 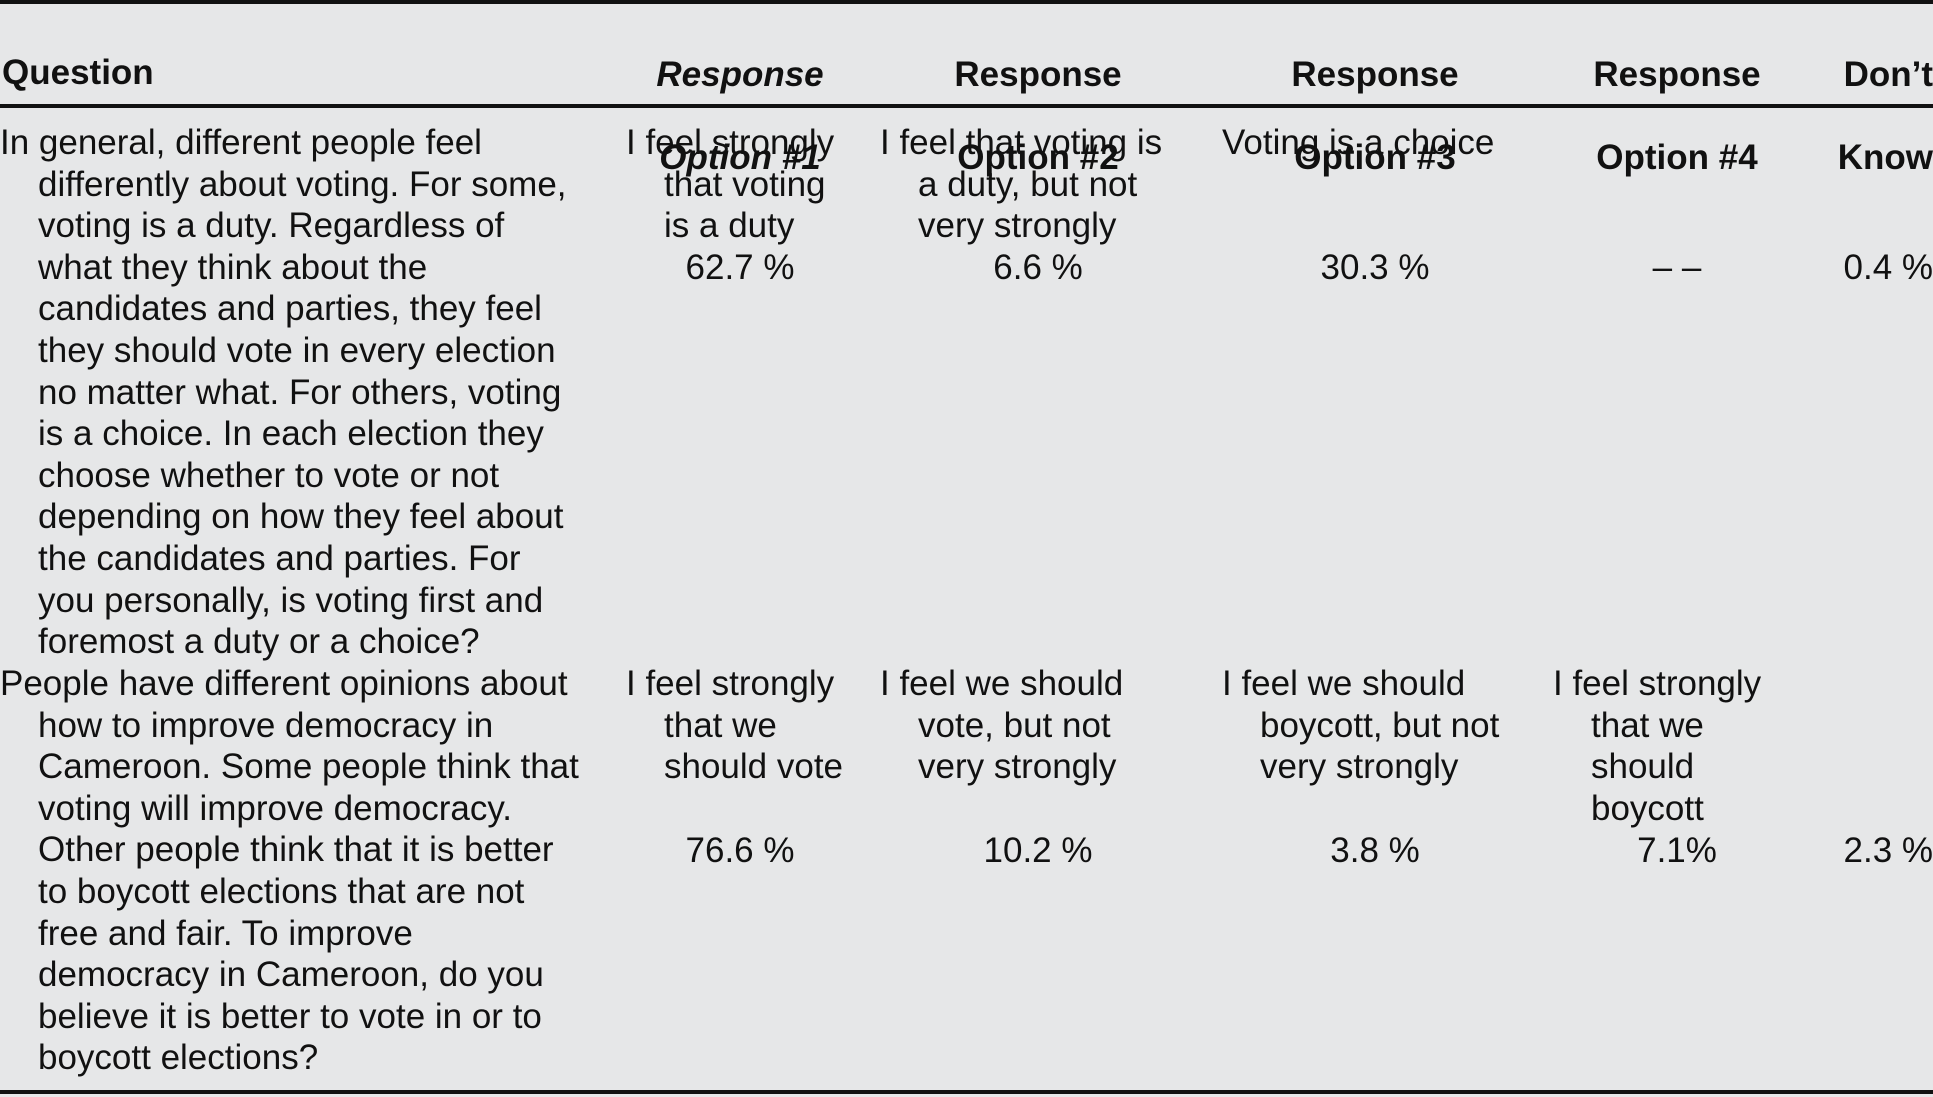 I want to click on row-1-option-2-line: a duty, but not, so click(x=1028, y=184).